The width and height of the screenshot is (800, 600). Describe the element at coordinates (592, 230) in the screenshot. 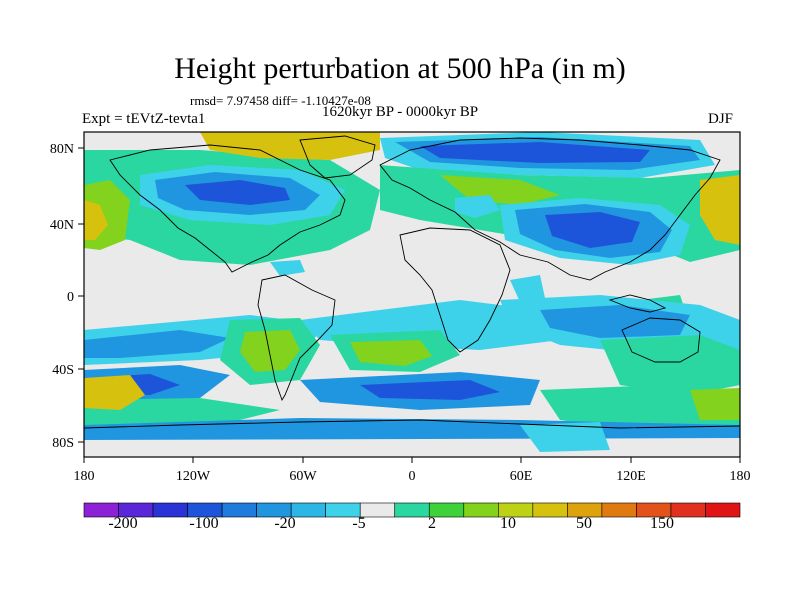

I see `asia-low-core` at that location.